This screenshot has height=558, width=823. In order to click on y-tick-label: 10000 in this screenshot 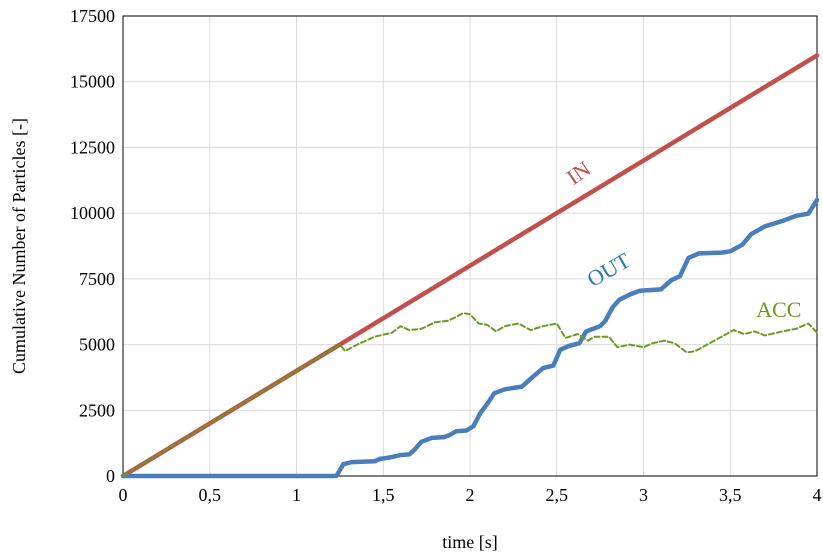, I will do `click(92, 213)`.